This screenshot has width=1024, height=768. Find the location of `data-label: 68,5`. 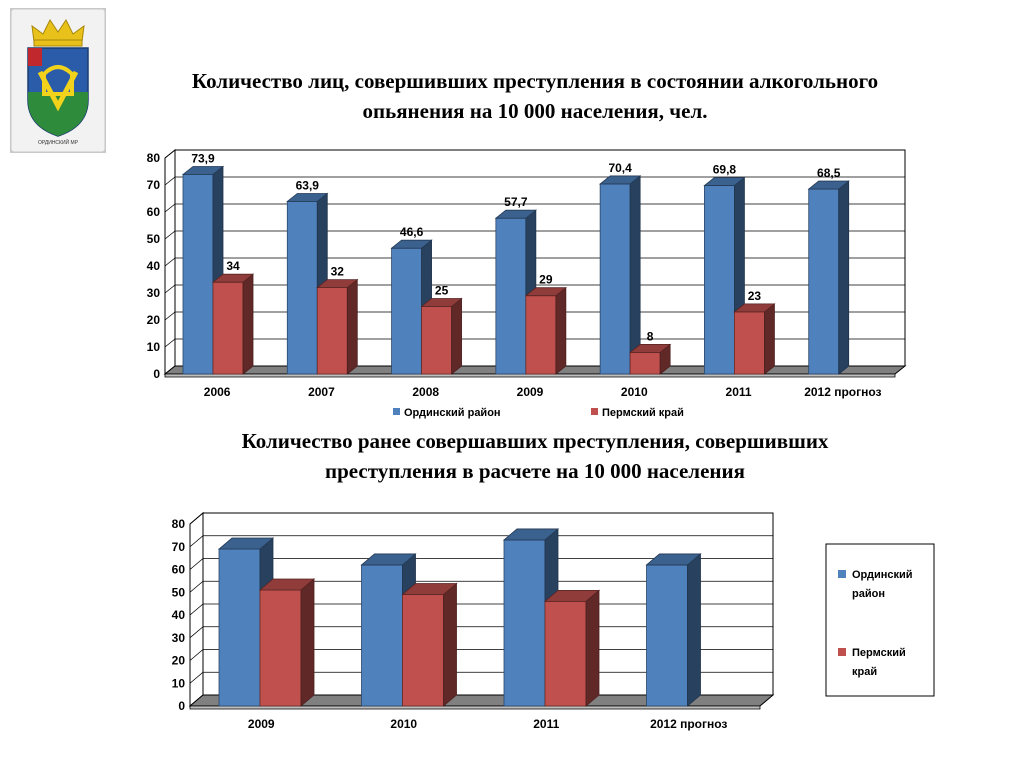

data-label: 68,5 is located at coordinates (829, 173).